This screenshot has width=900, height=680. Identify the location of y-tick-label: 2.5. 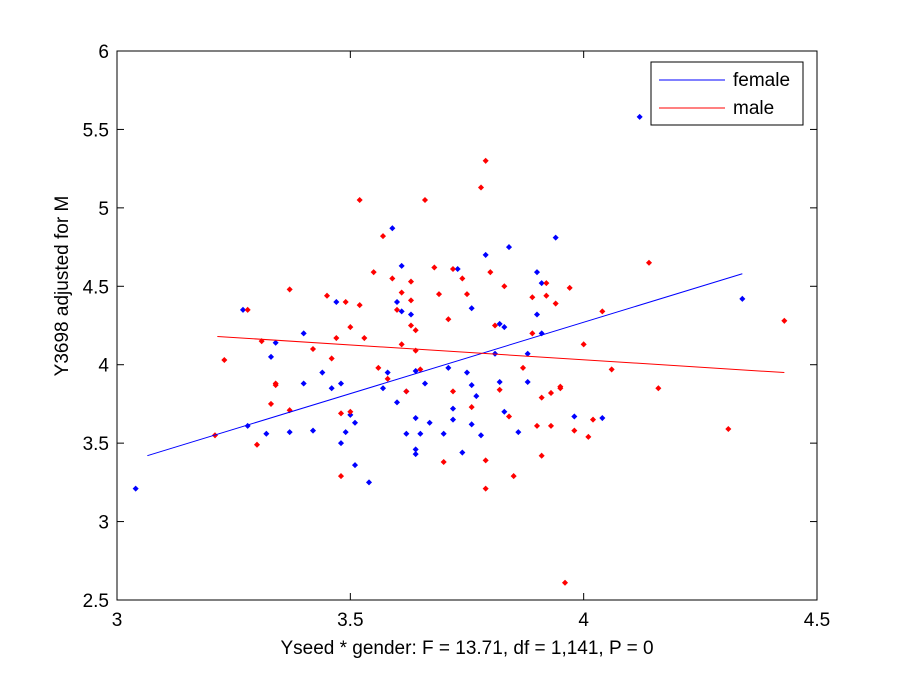
(96, 601).